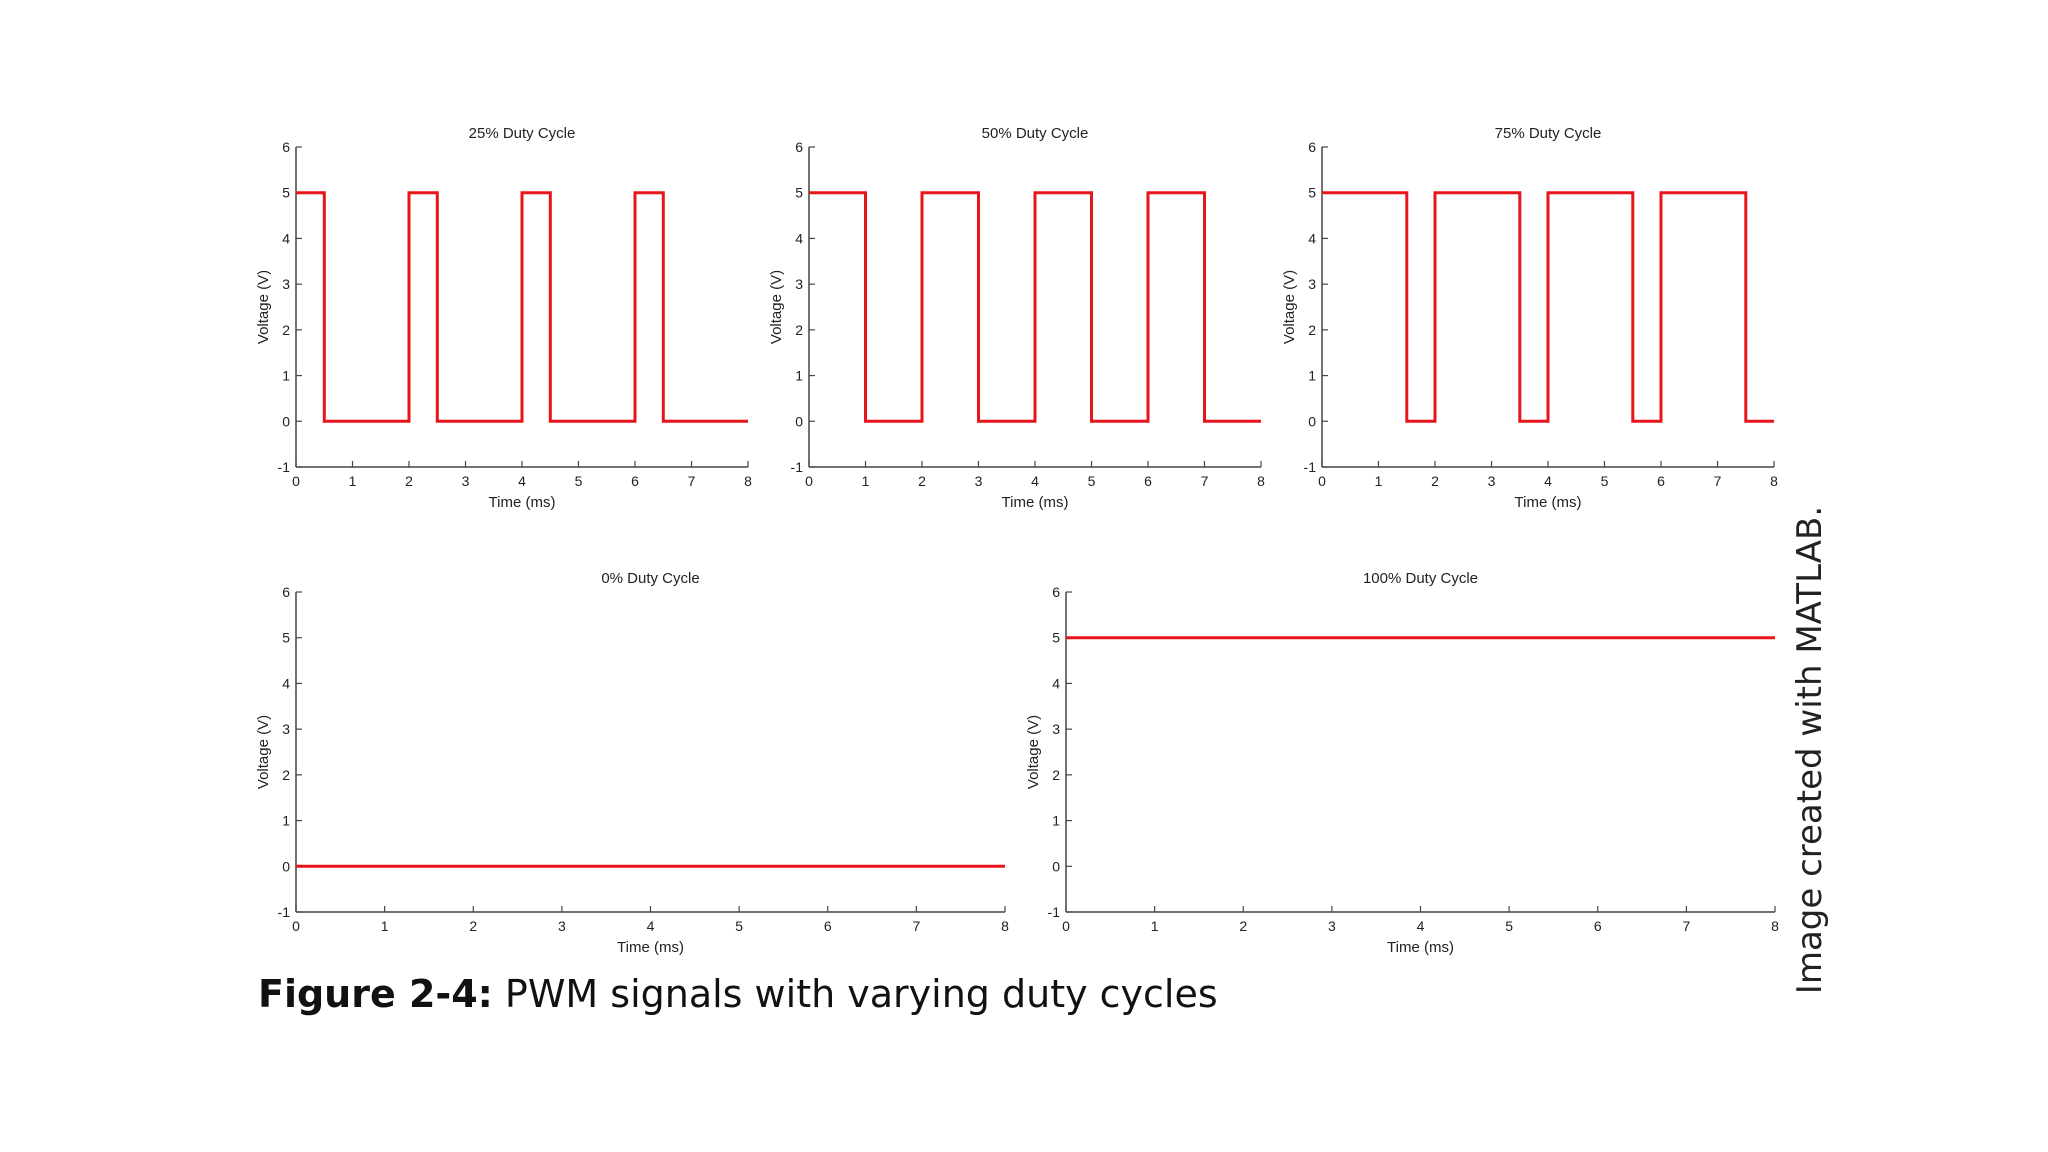 The height and width of the screenshot is (1152, 2048). Describe the element at coordinates (650, 578) in the screenshot. I see `chart-title: 0% Duty Cycle` at that location.